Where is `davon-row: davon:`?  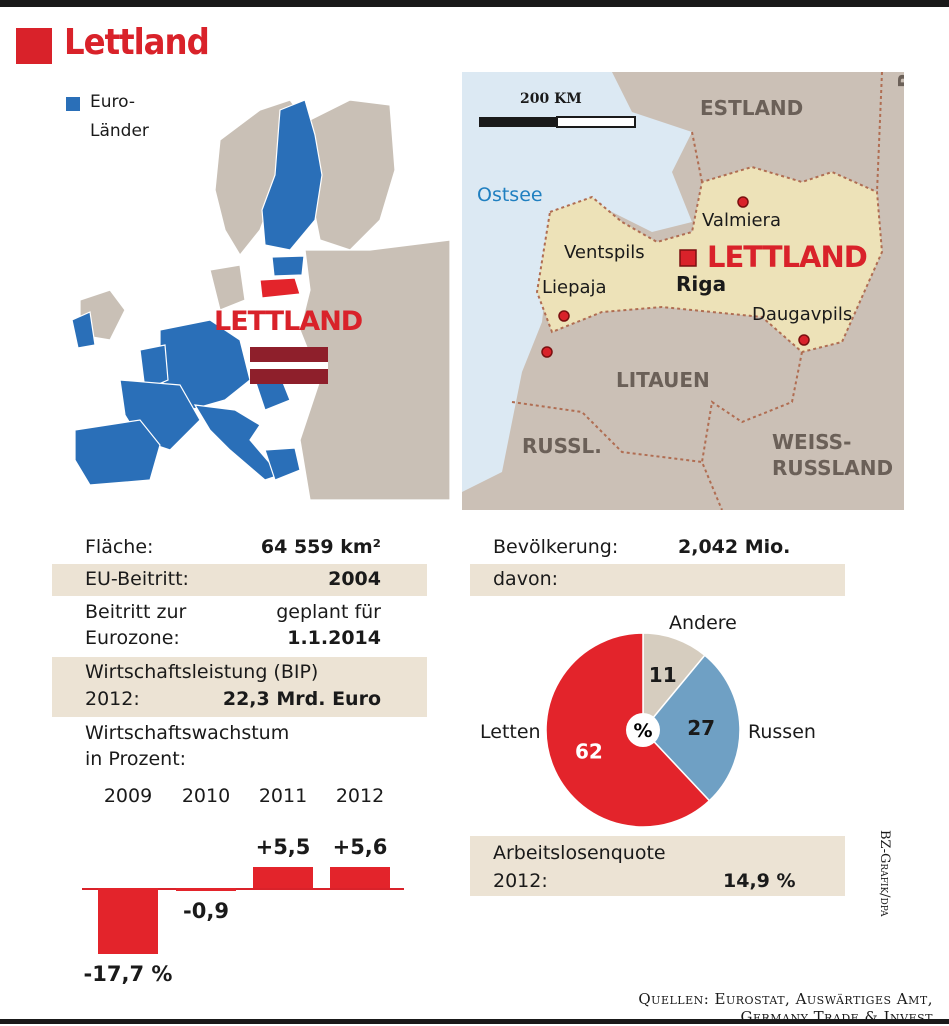 davon-row: davon: is located at coordinates (657, 580).